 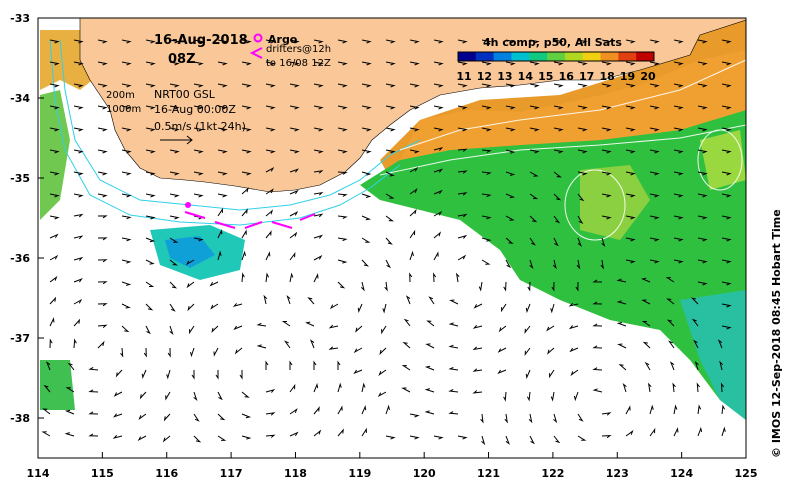 What do you see at coordinates (27, 218) in the screenshot?
I see `y-axis: -33 -34 -35 -36 -37 -38` at bounding box center [27, 218].